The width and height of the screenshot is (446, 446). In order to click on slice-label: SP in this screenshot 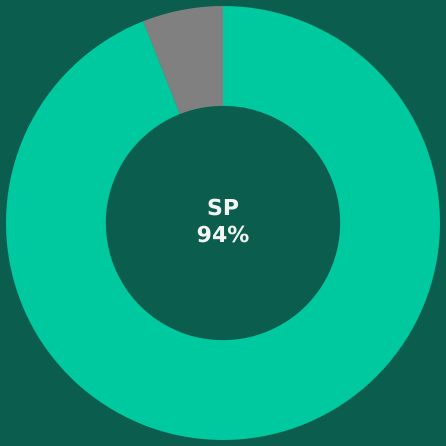, I will do `click(223, 209)`.